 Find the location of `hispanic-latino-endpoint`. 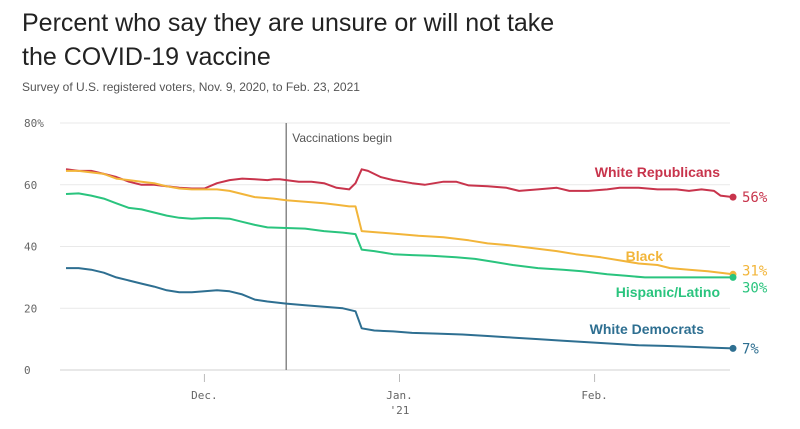

hispanic-latino-endpoint is located at coordinates (733, 277).